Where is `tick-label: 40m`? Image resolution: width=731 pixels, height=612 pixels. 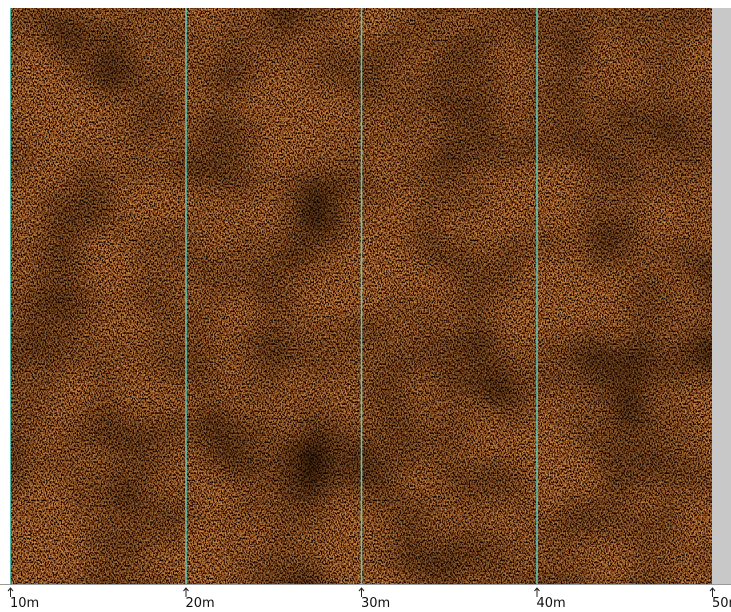 tick-label: 40m is located at coordinates (551, 603).